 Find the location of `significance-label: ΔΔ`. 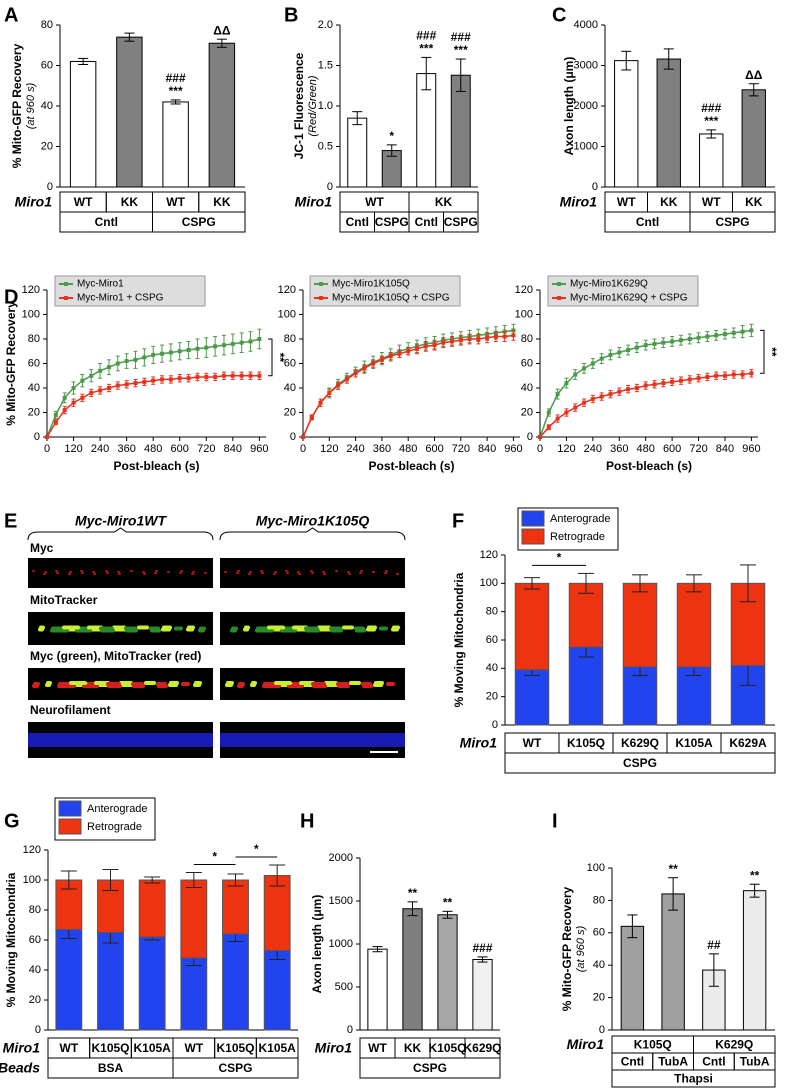

significance-label: ΔΔ is located at coordinates (754, 75).